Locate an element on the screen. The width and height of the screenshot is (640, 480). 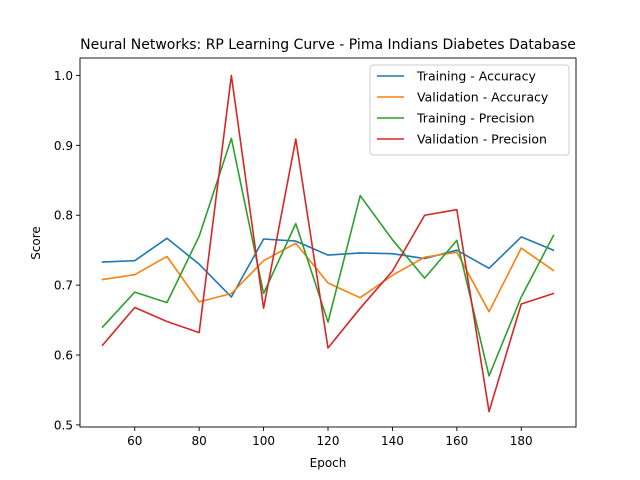
y-tick-label: 0.6 is located at coordinates (63, 356).